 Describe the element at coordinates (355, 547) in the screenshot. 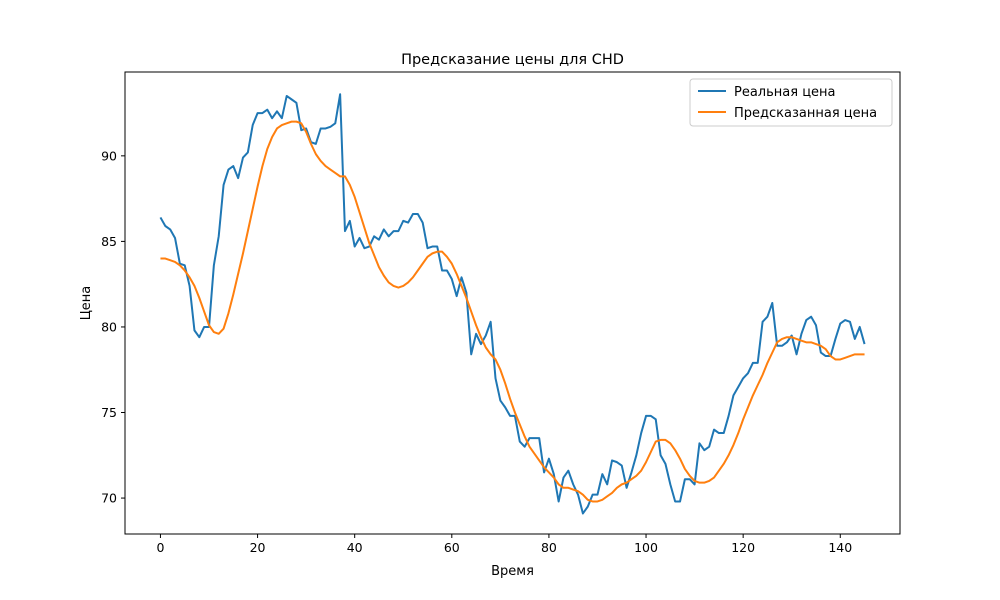

I see `x-tick-label: 40` at that location.